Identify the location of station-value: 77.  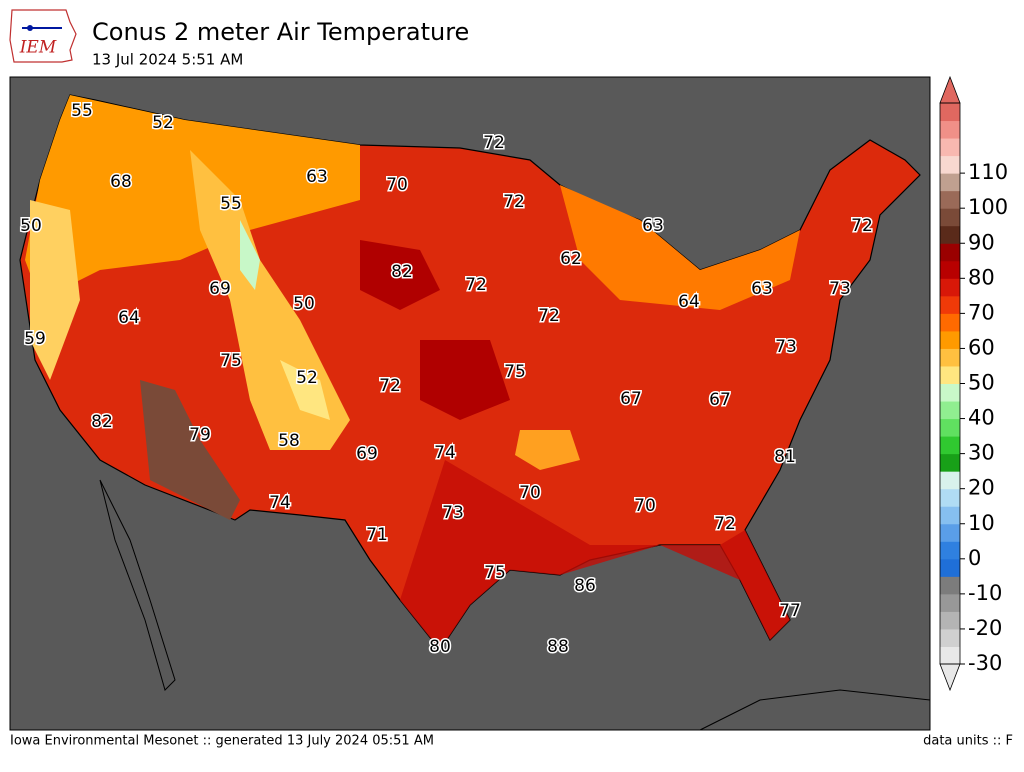
(790, 611).